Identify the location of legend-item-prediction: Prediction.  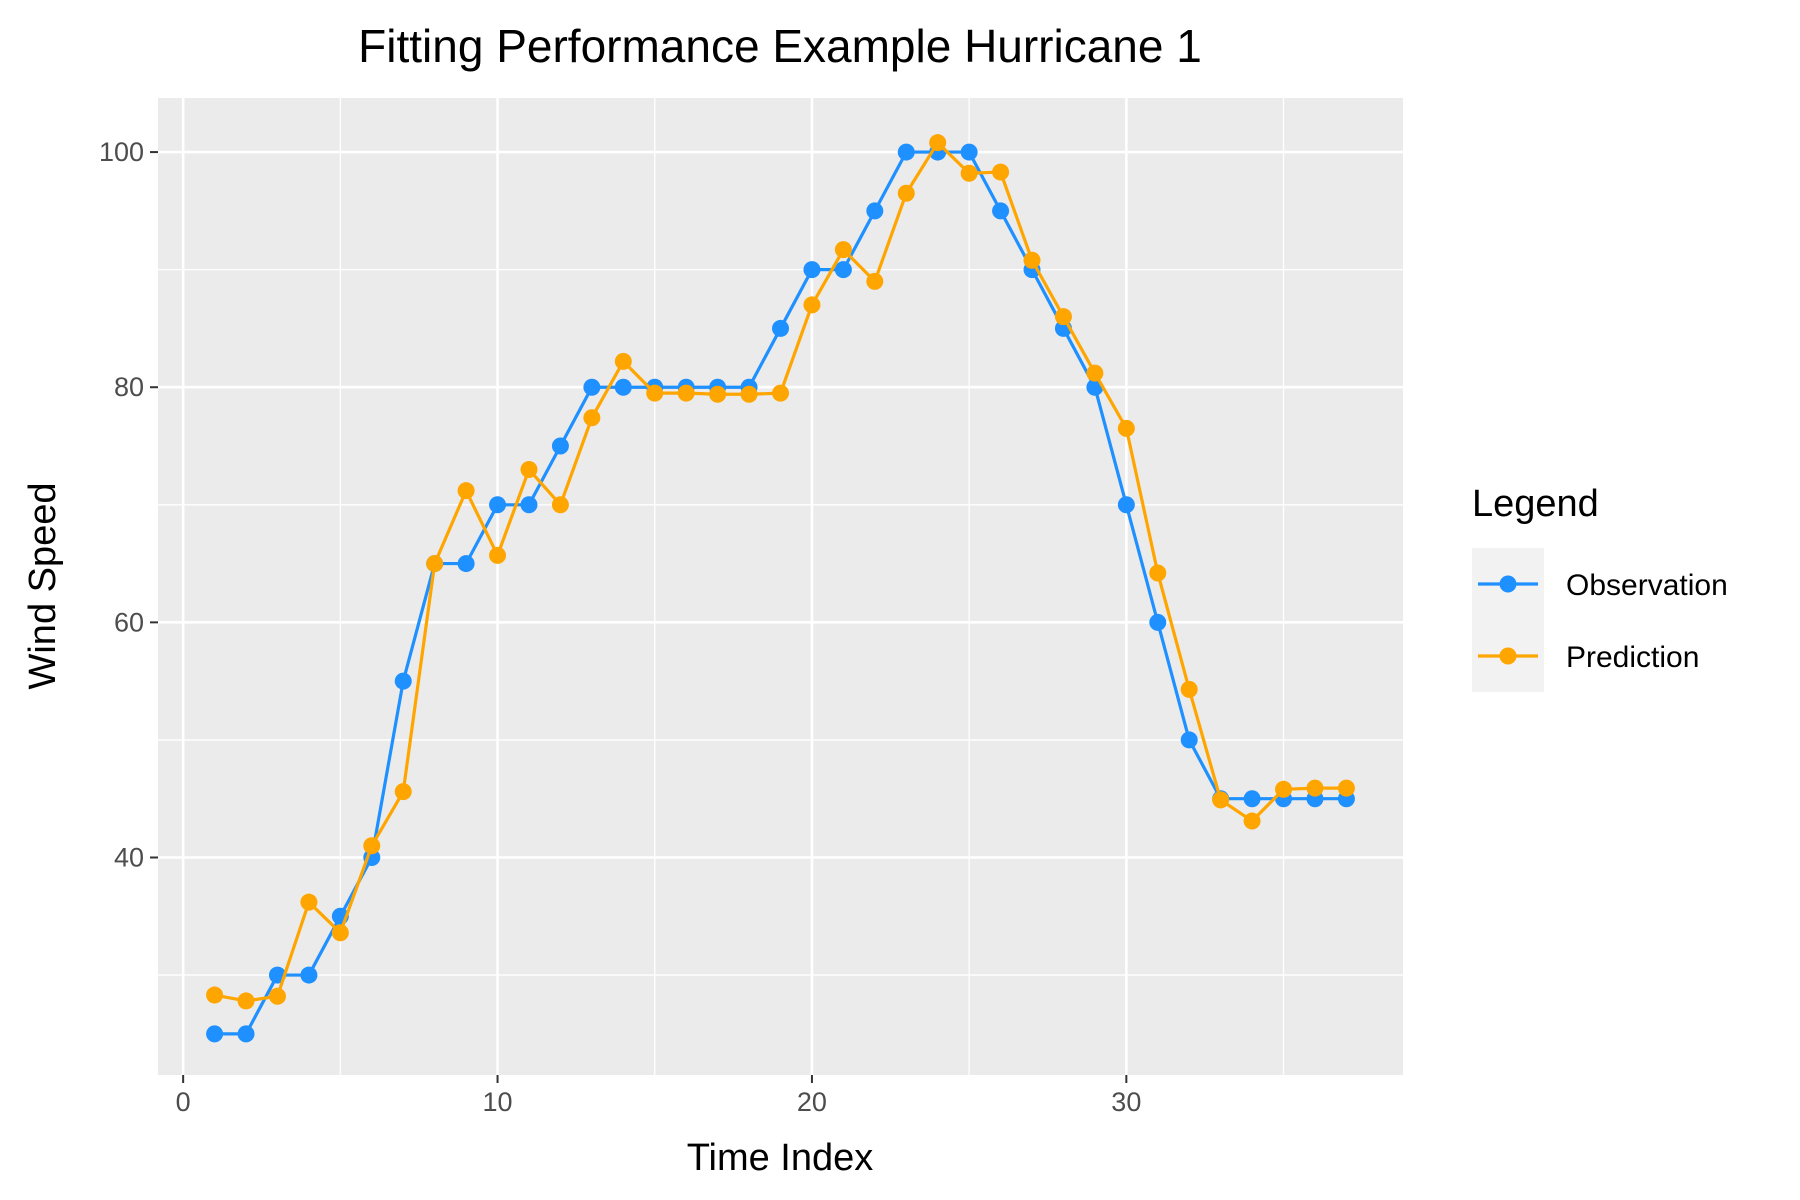
(1588, 657).